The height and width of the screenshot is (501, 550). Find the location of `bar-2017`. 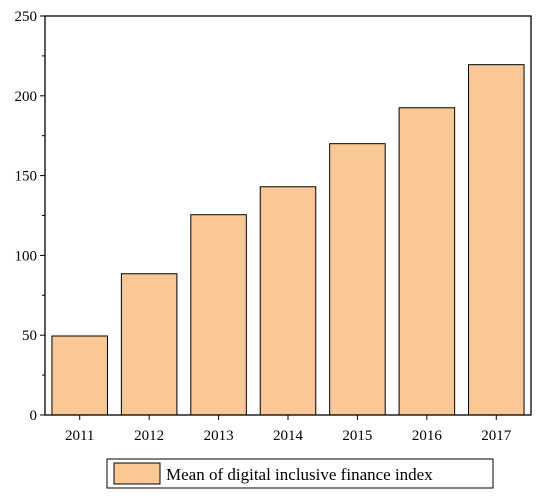

bar-2017 is located at coordinates (496, 240).